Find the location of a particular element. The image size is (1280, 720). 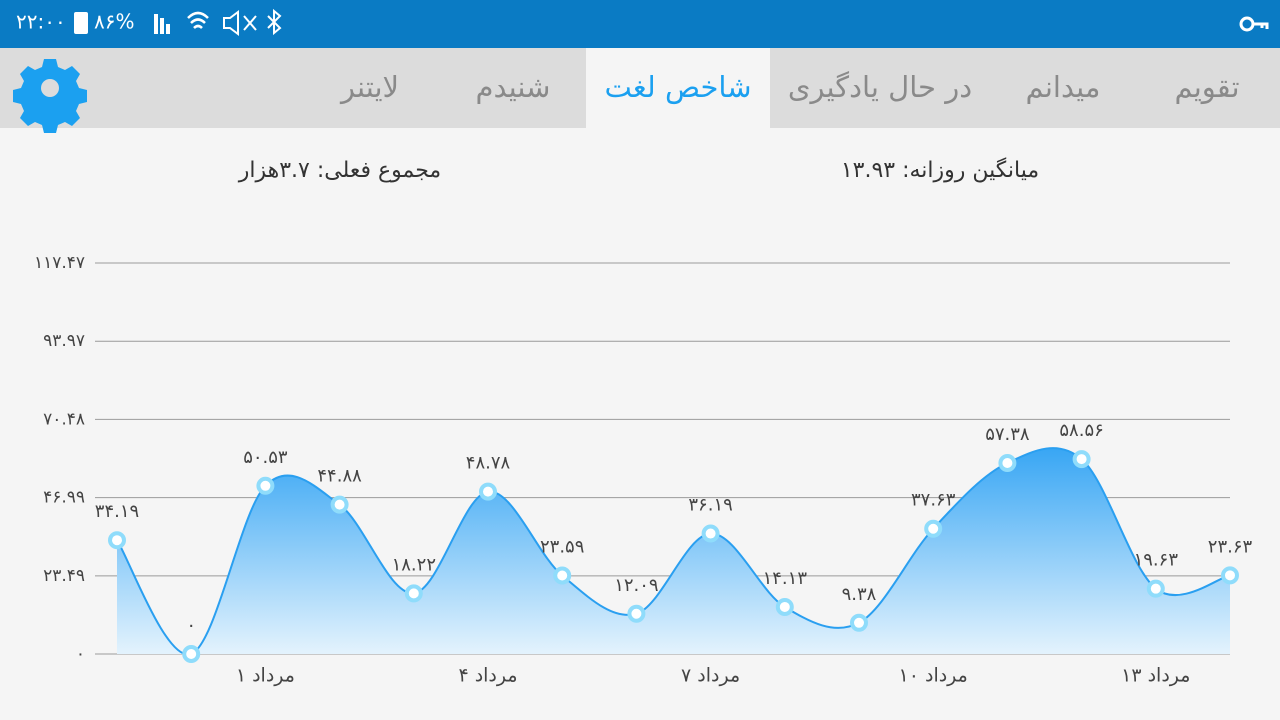

value-label: ۵۸.۵۶ is located at coordinates (1081, 430).